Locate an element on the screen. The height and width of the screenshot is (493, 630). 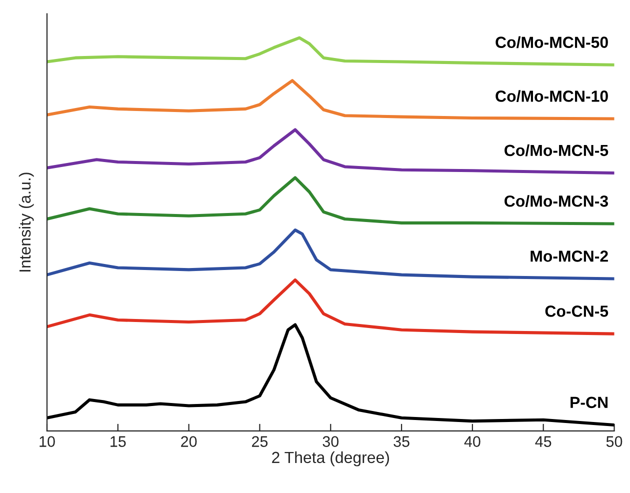
x-tick-label: 25 is located at coordinates (260, 441).